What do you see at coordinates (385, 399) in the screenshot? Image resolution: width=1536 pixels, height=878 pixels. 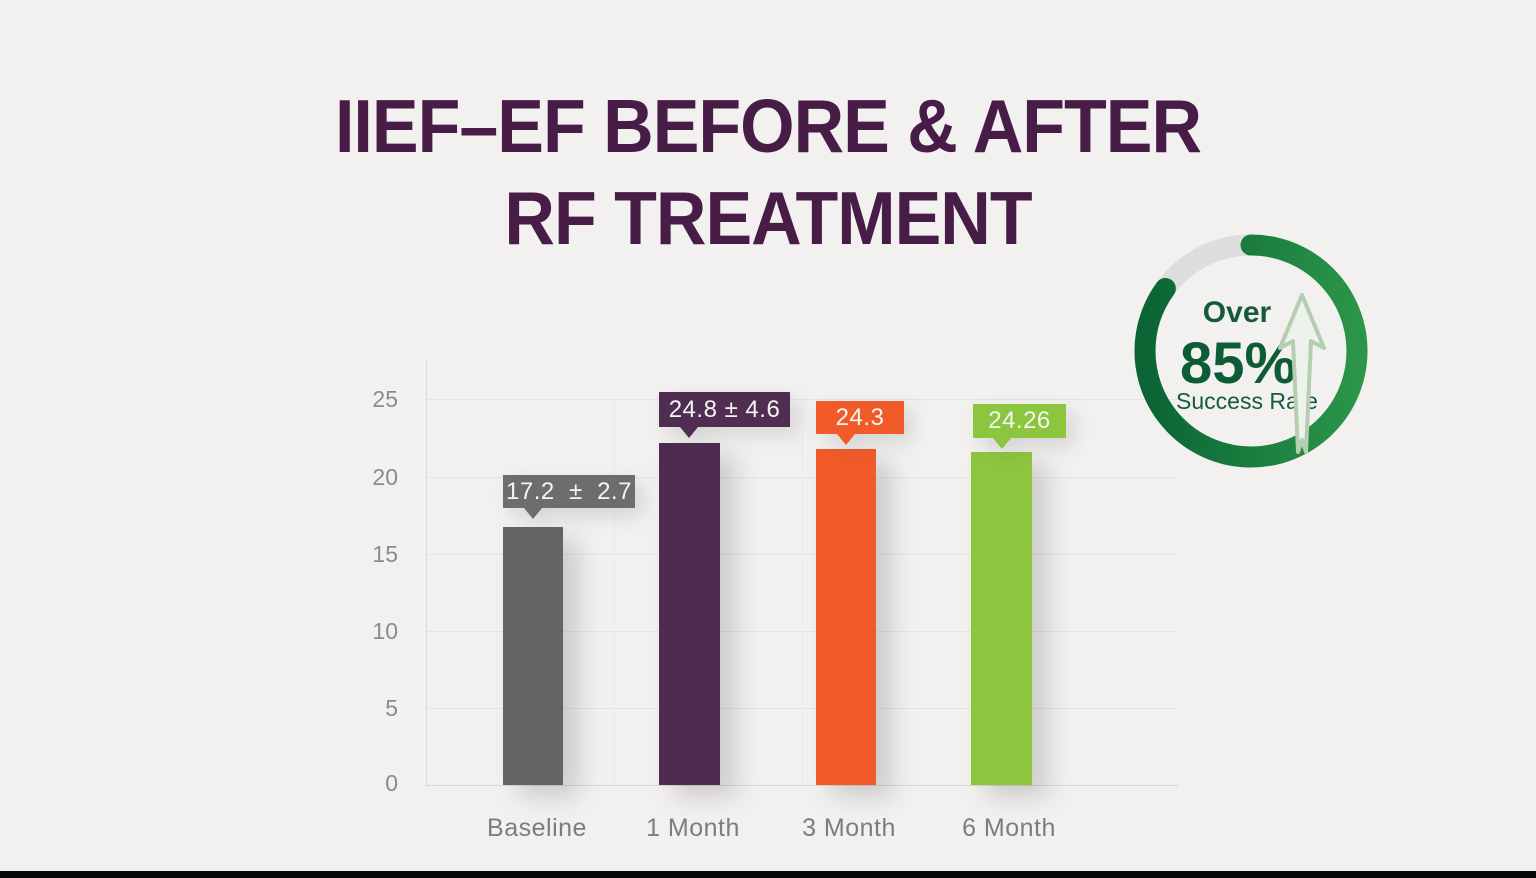 I see `y-tick-label: 25` at bounding box center [385, 399].